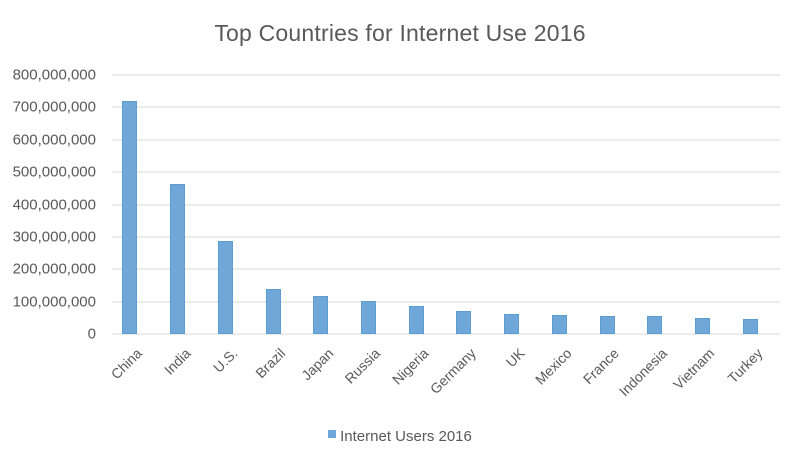 The width and height of the screenshot is (800, 466). What do you see at coordinates (225, 360) in the screenshot?
I see `x-tick-label: U.S.` at bounding box center [225, 360].